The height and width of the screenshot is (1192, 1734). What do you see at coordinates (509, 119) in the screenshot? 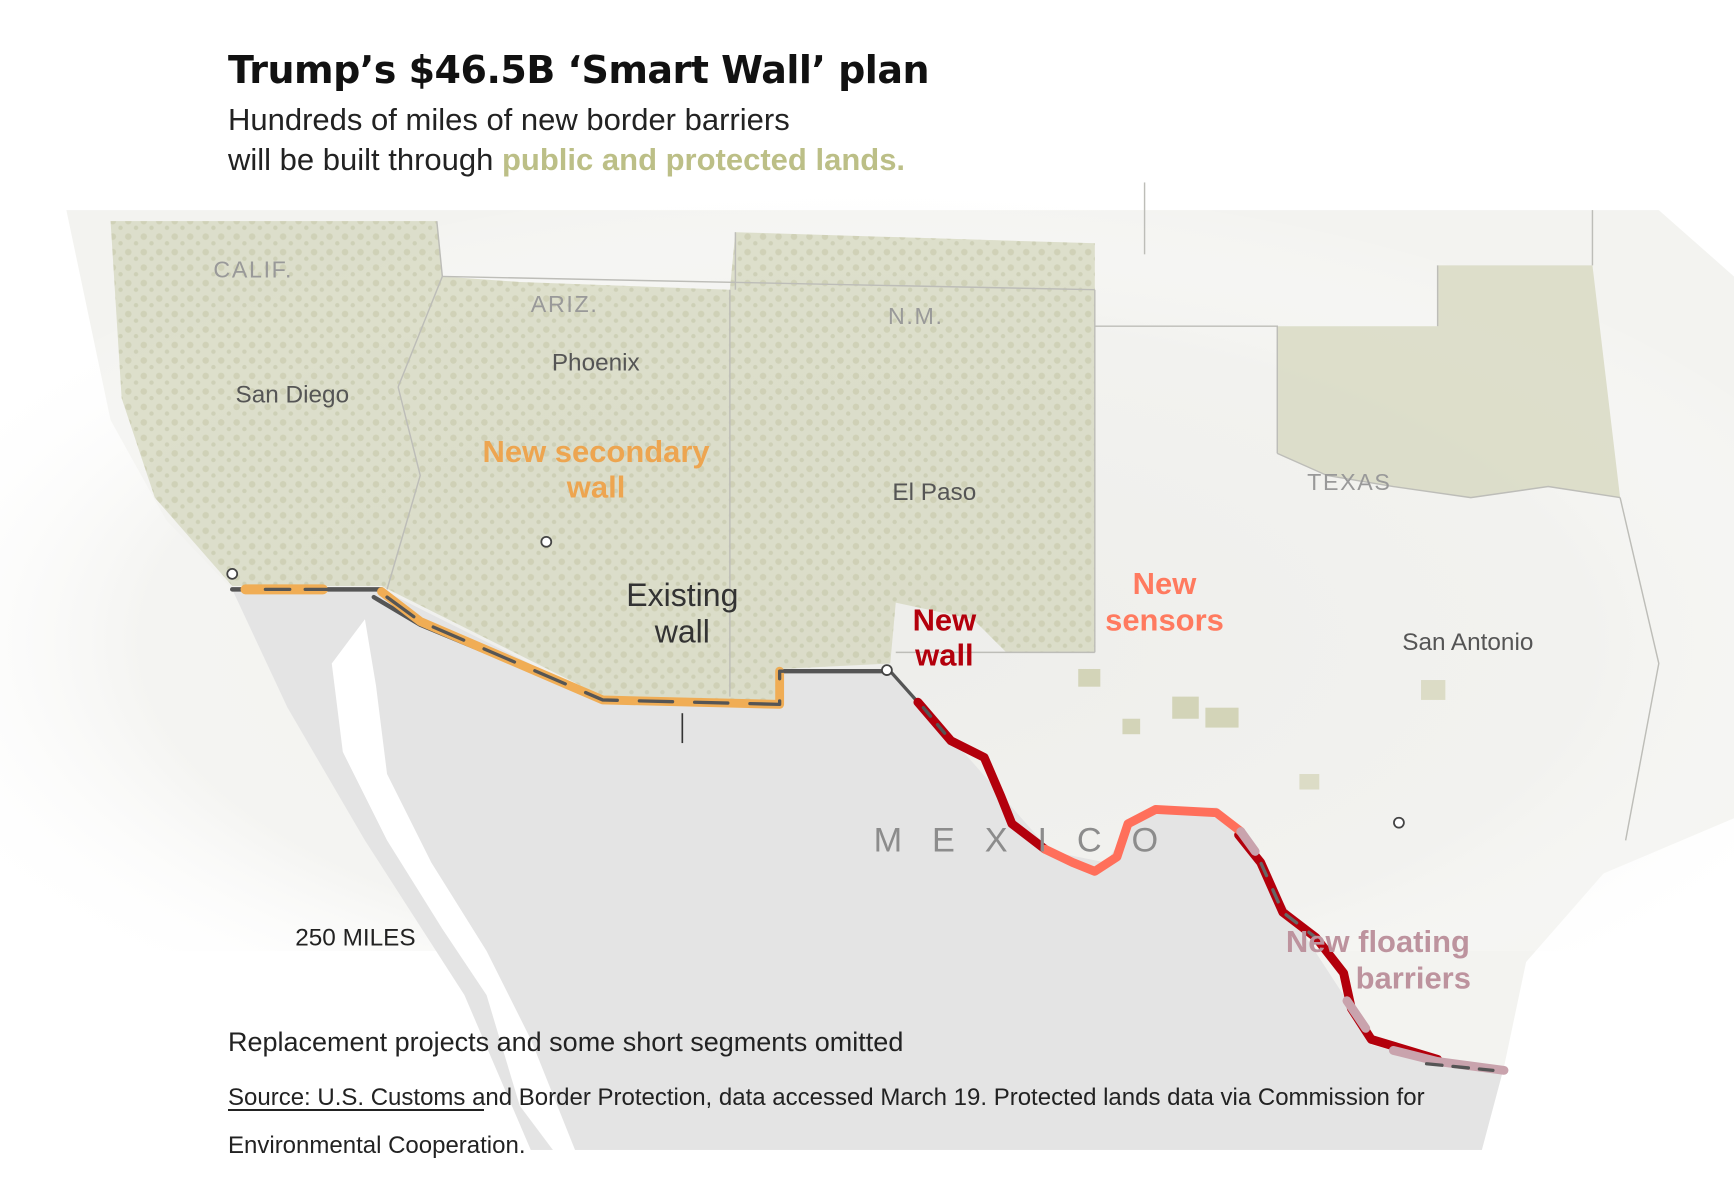
I see `subtitle-line1: Hundreds of miles of new border barriers` at bounding box center [509, 119].